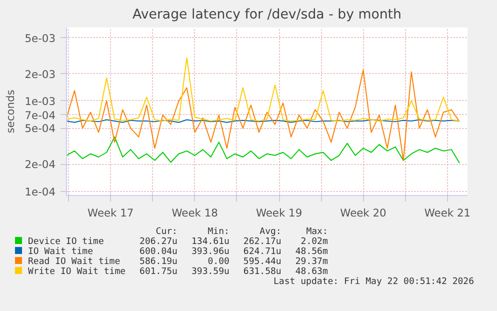 The image size is (497, 311). Describe the element at coordinates (314, 242) in the screenshot. I see `text: 2.02m` at that location.